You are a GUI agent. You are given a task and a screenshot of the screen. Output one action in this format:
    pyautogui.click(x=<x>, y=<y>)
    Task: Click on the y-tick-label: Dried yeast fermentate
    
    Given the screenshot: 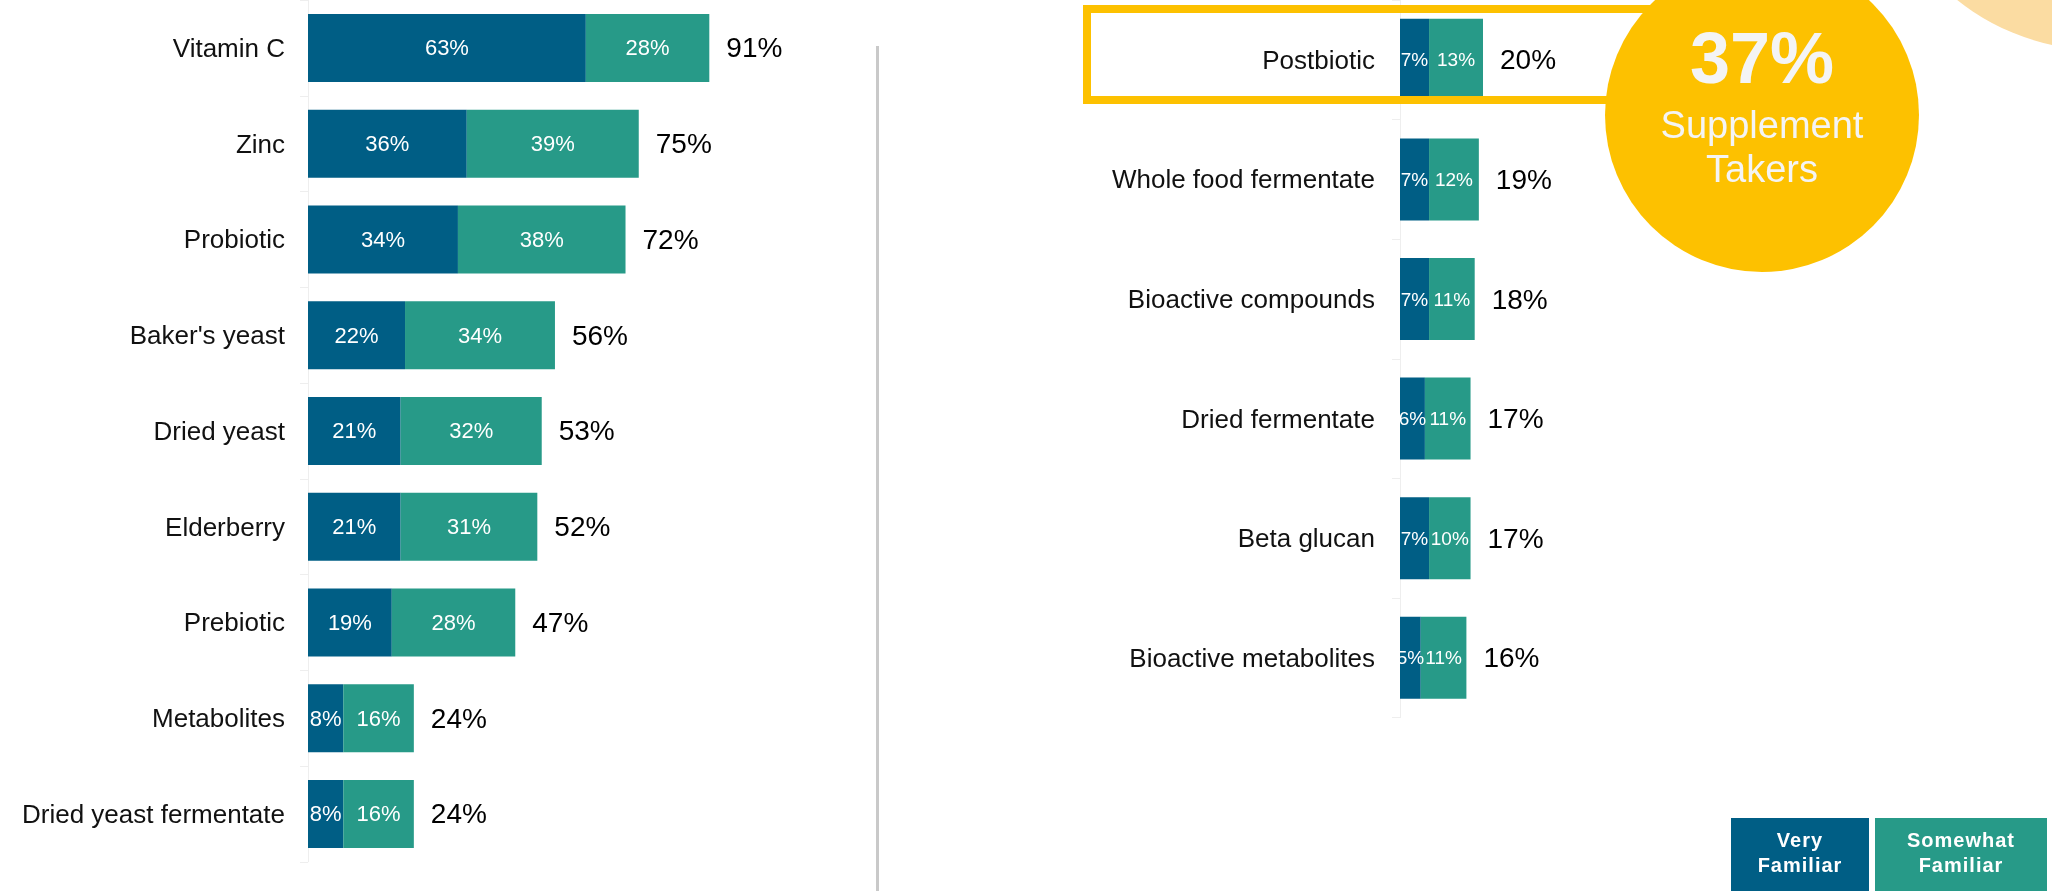 What is the action you would take?
    pyautogui.click(x=153, y=813)
    